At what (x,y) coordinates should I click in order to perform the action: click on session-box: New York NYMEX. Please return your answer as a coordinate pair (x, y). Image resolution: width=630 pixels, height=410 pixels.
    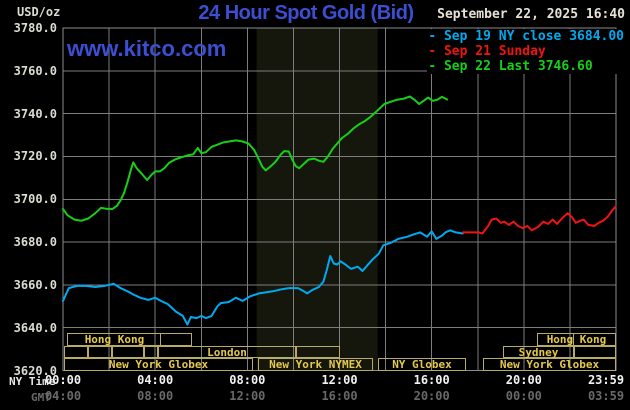
    Looking at the image, I should click on (315, 364).